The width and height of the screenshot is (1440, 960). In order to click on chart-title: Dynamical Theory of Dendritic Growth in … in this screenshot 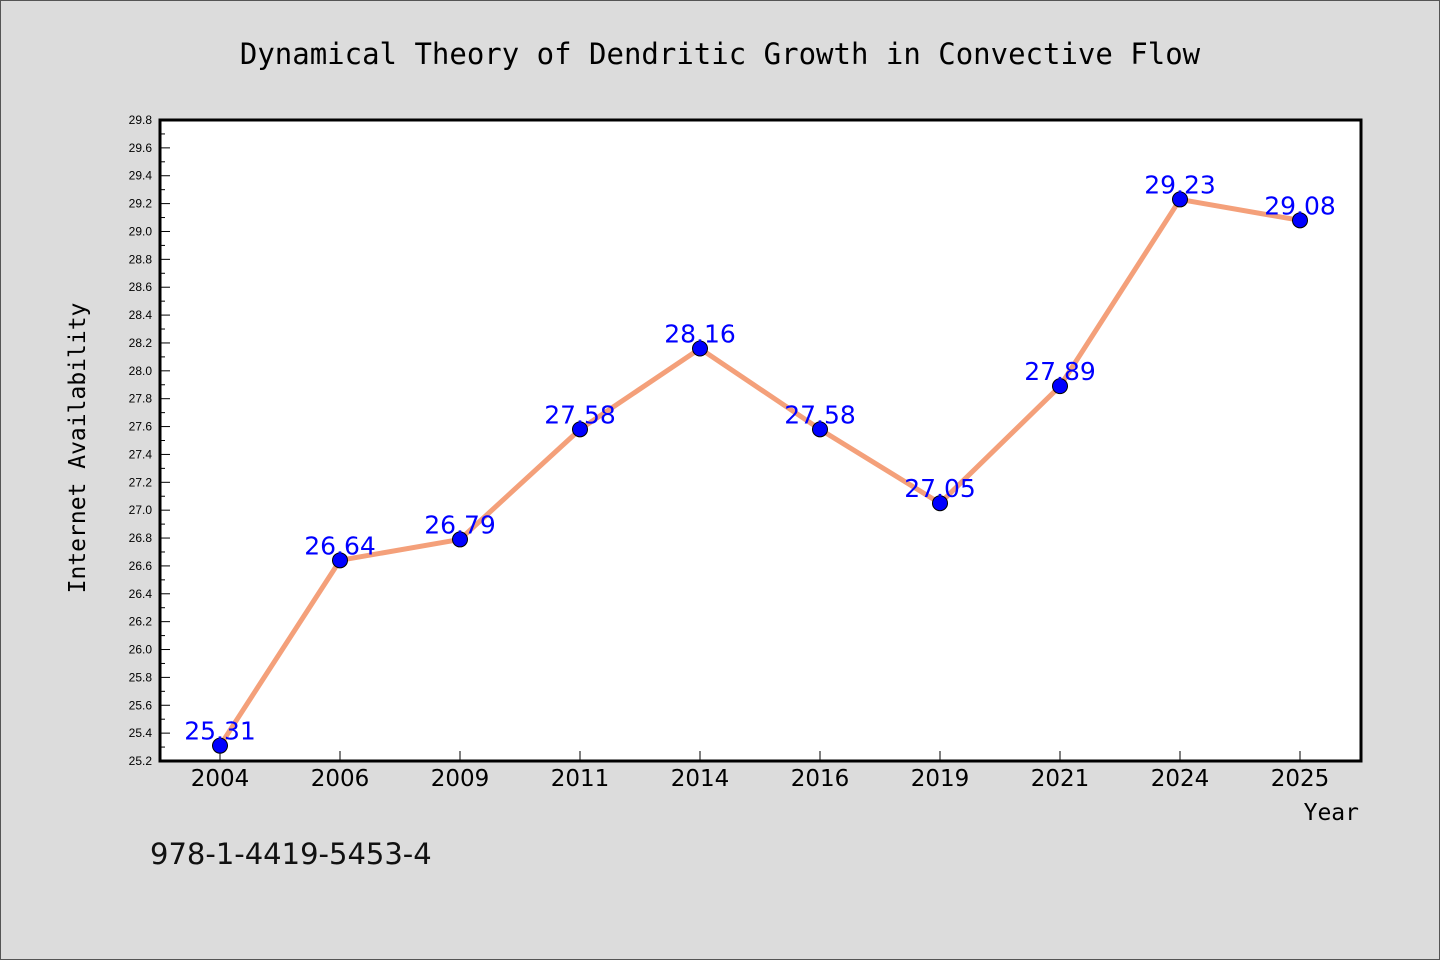, I will do `click(720, 54)`.